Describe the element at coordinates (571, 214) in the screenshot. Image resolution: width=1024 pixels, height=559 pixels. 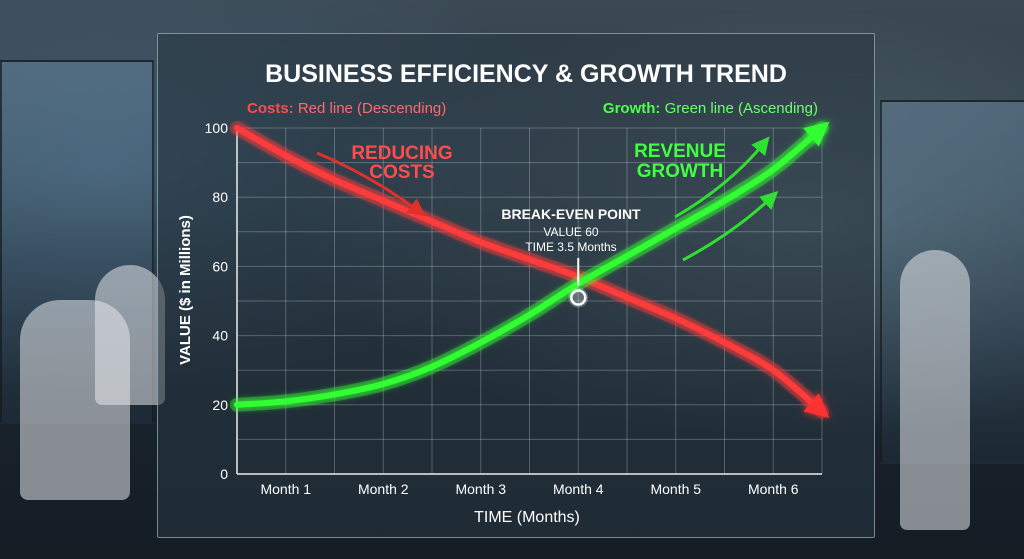
I see `break-even-title: BREAK-EVEN POINT` at that location.